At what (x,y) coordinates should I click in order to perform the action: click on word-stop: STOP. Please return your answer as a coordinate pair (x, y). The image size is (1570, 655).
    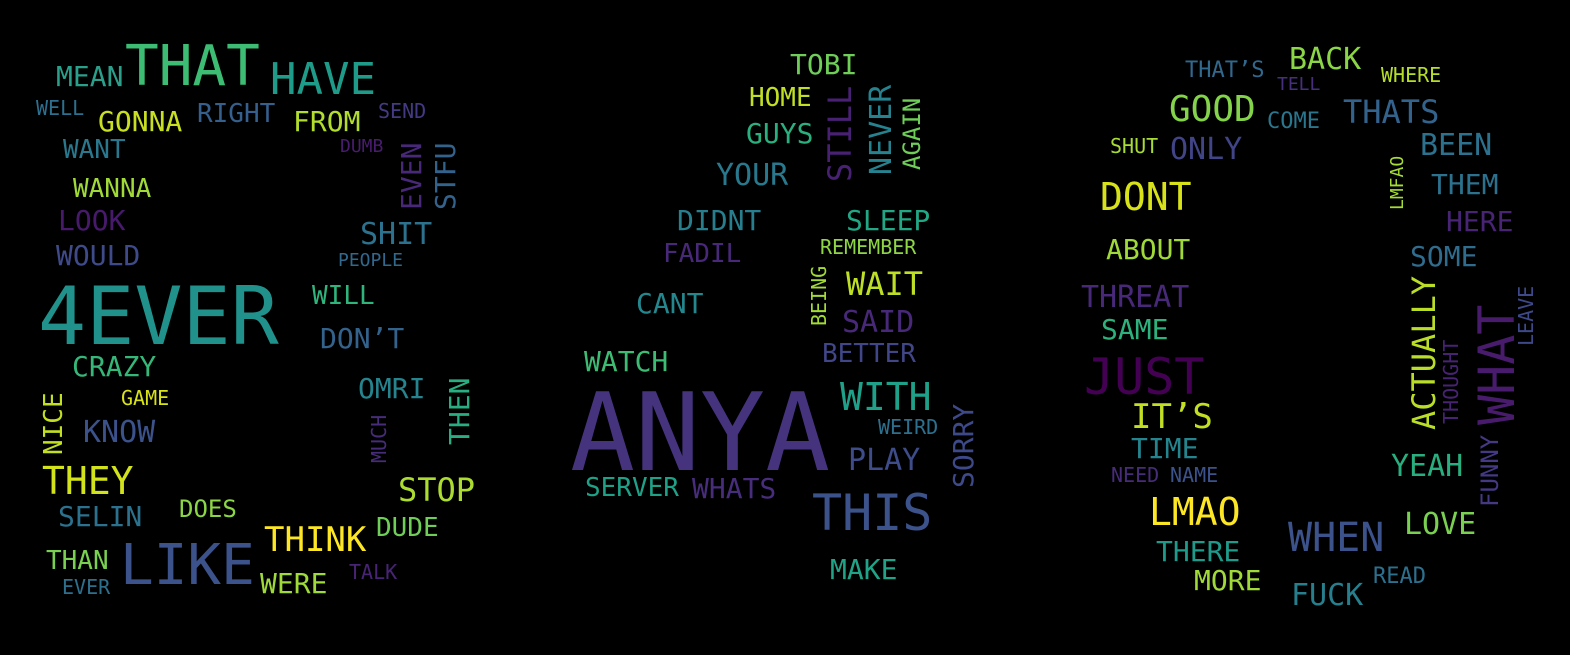
    Looking at the image, I should click on (437, 490).